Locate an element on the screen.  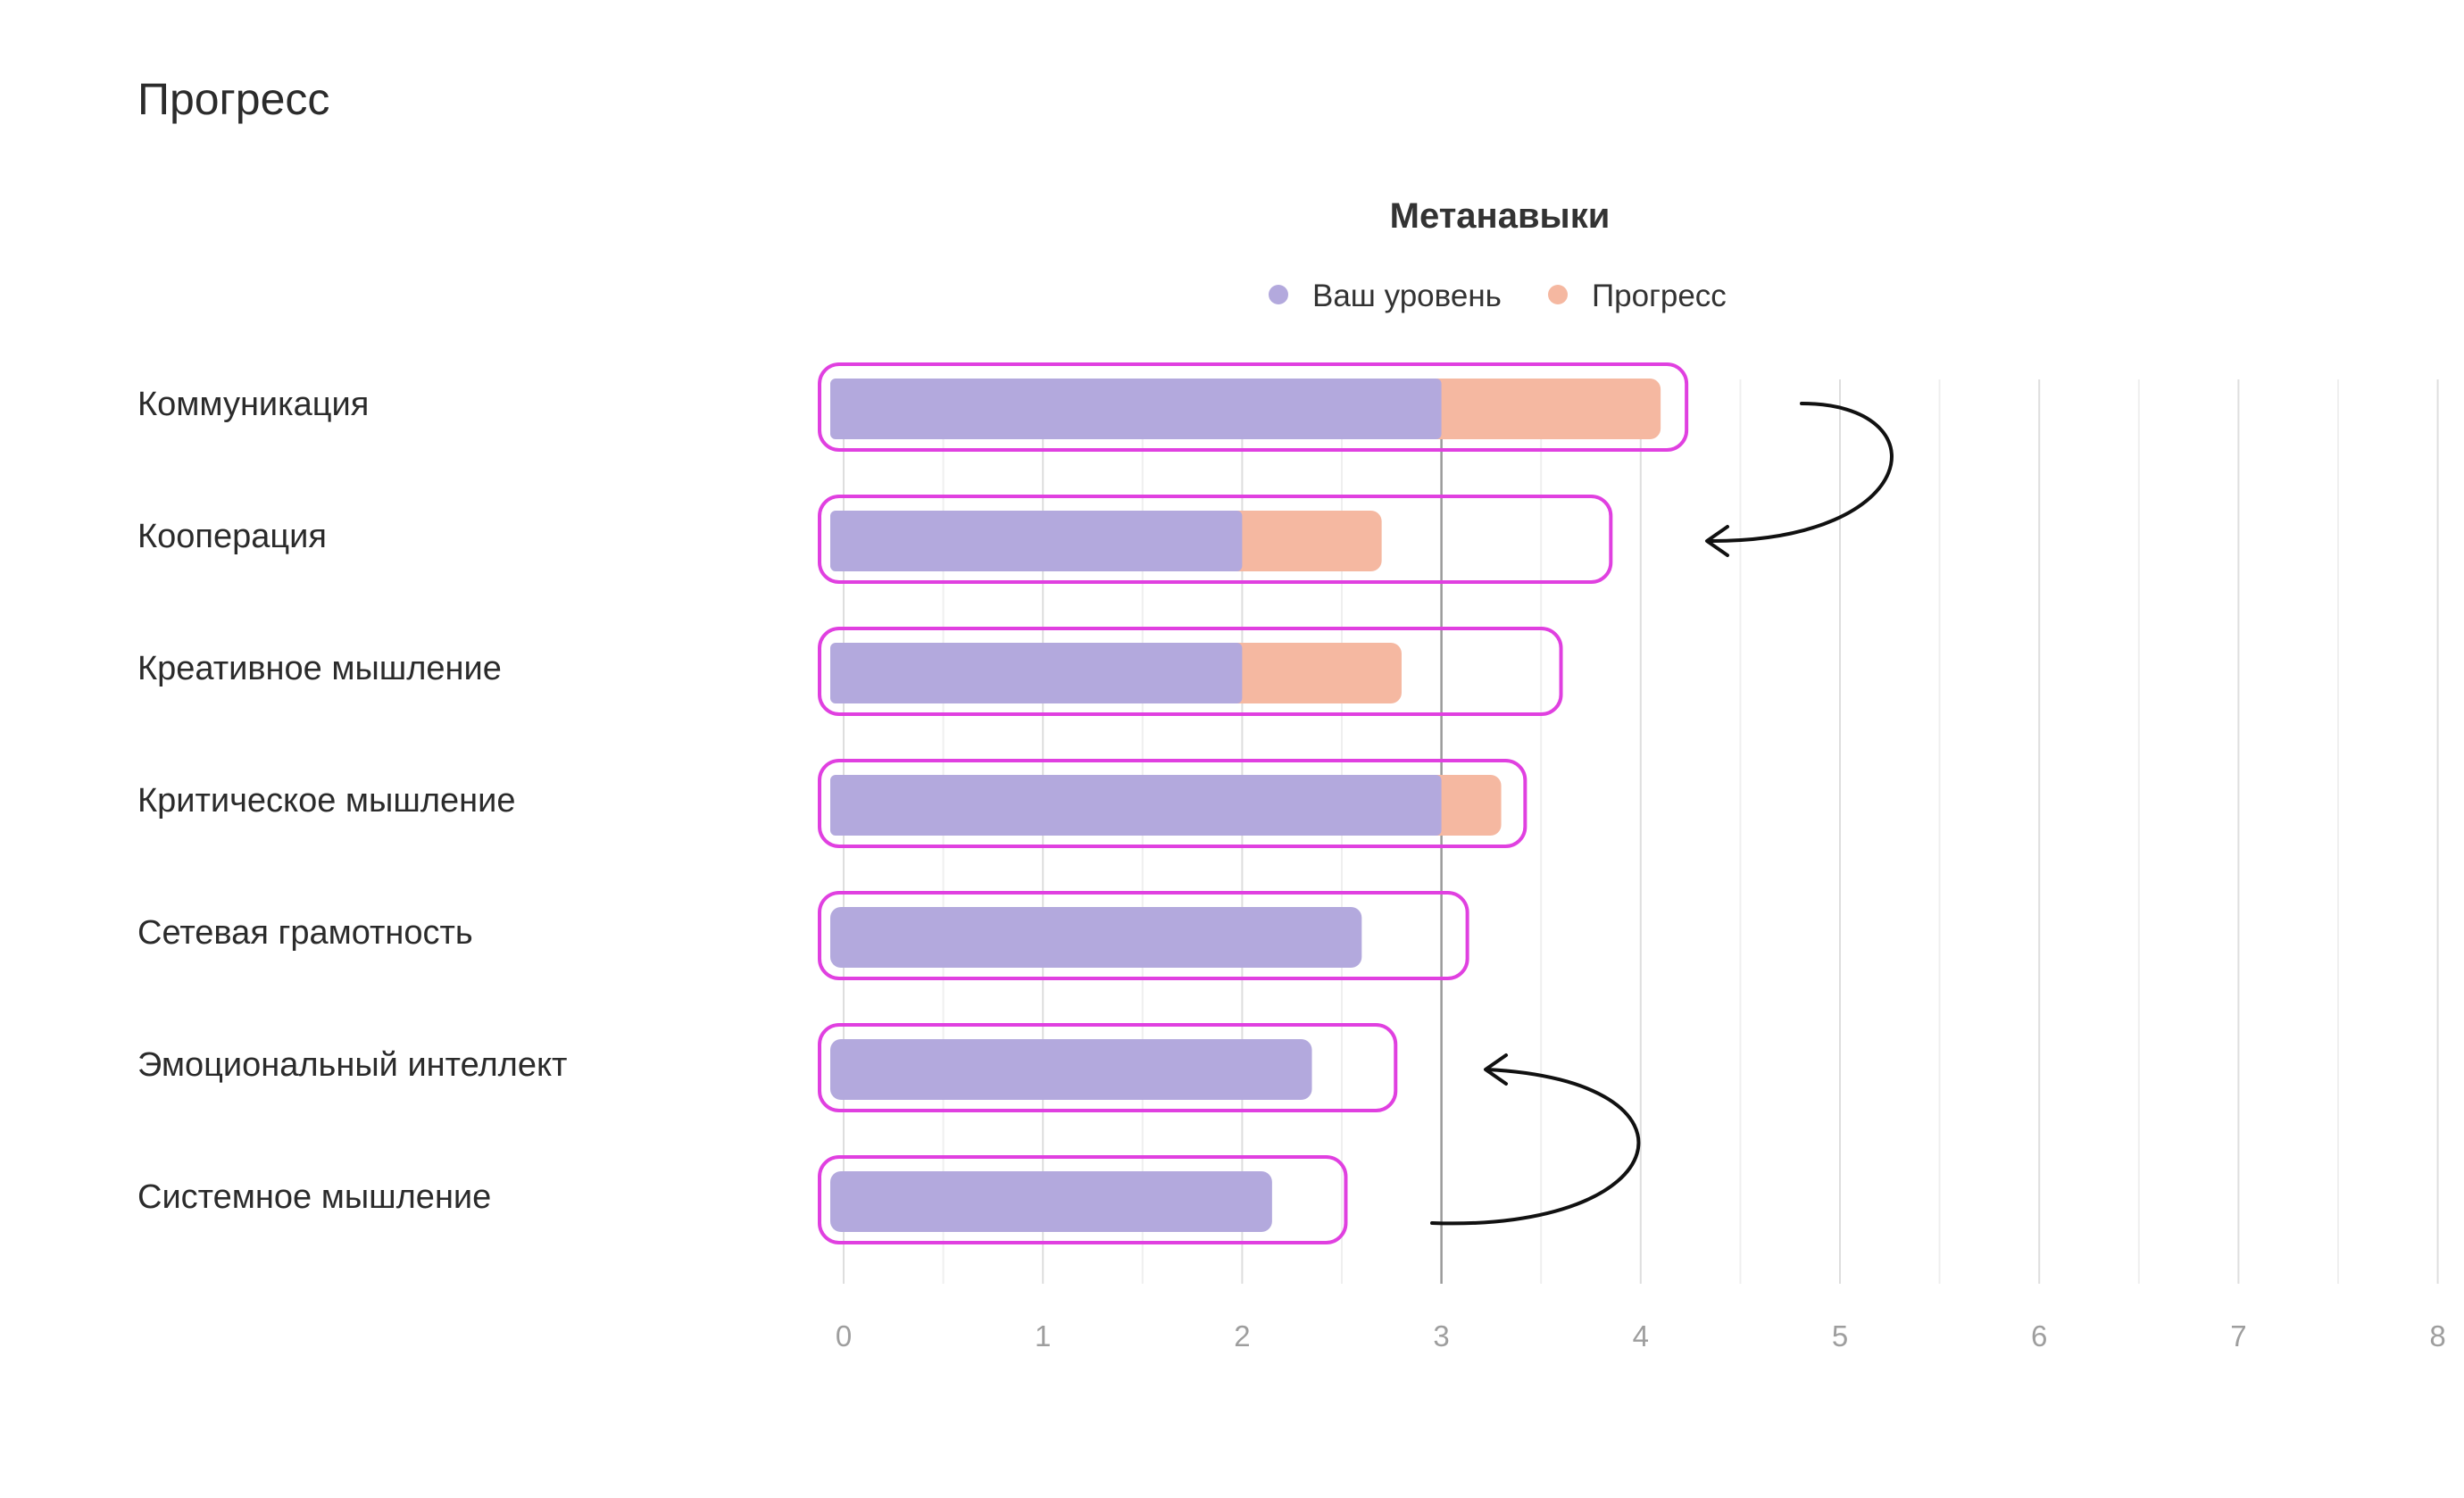
x-tick-label: 1 is located at coordinates (1043, 1336).